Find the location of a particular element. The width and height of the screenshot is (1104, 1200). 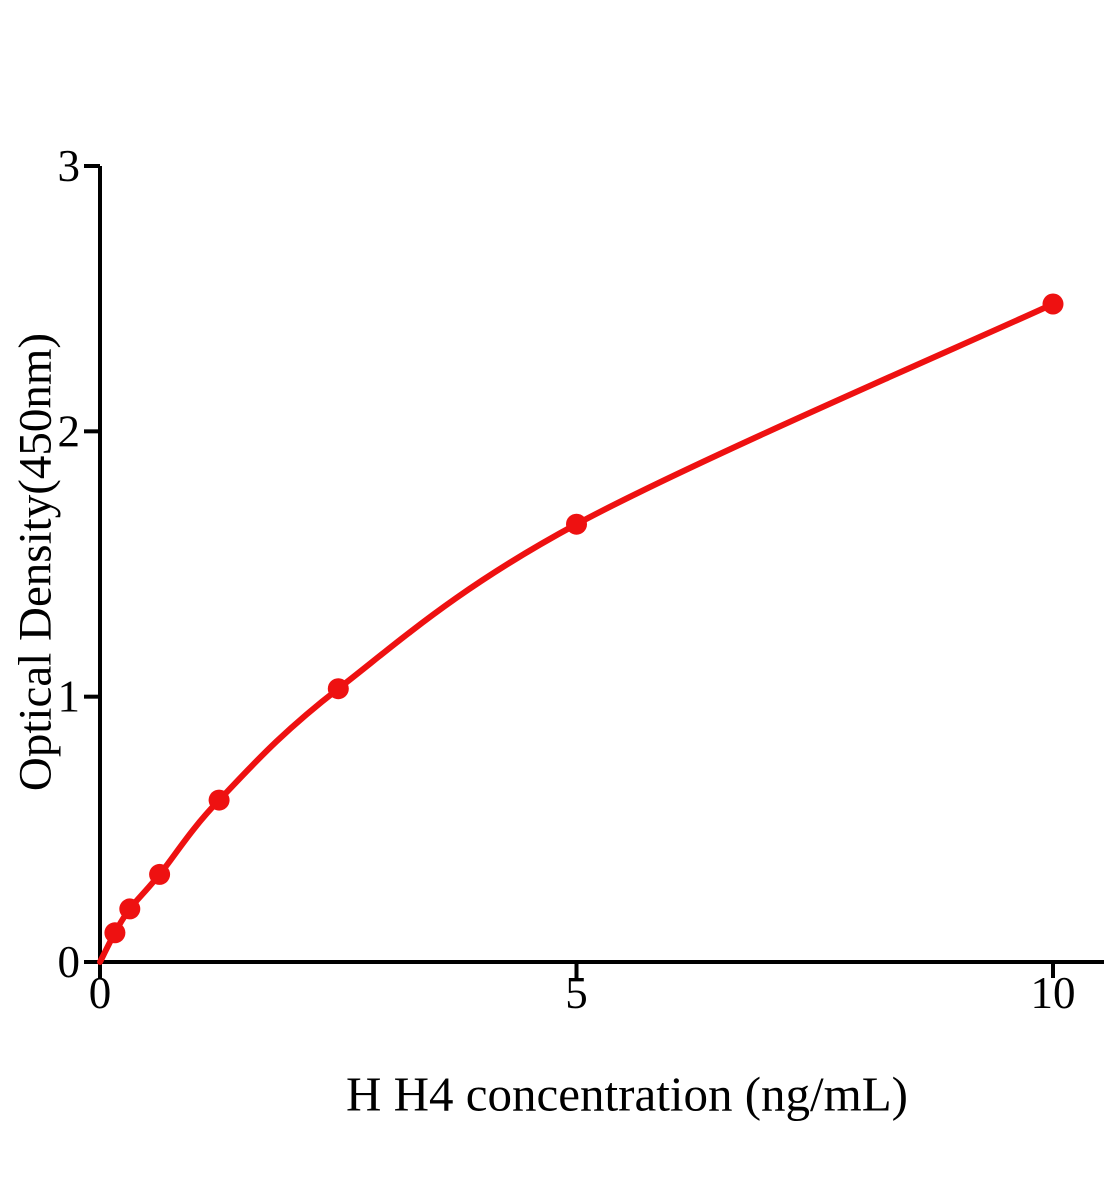

y-tick-label: 1 is located at coordinates (69, 697).